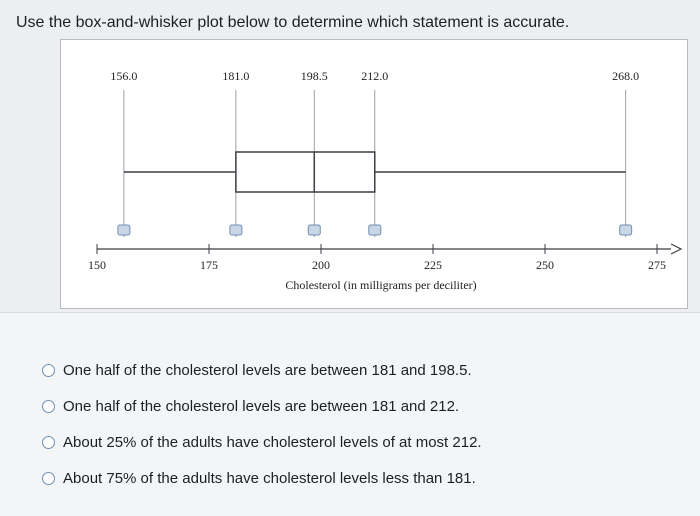  I want to click on x-tick-label: 225, so click(433, 265).